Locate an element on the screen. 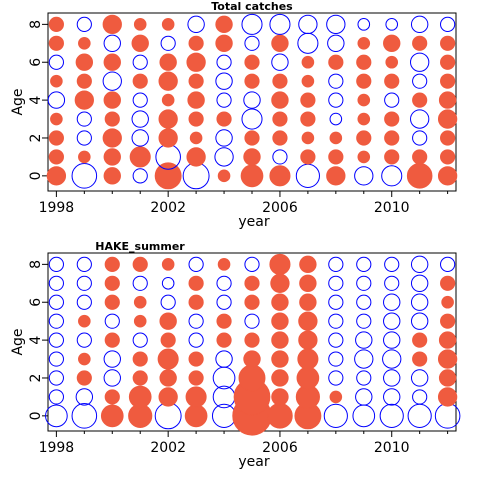 This screenshot has width=480, height=480. x-tick-label: 2006 is located at coordinates (280, 448).